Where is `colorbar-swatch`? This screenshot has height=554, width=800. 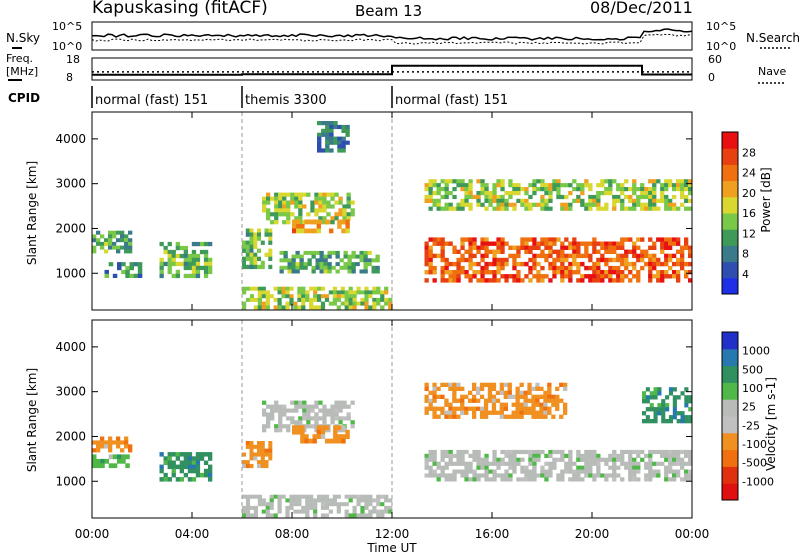
colorbar-swatch is located at coordinates (730, 374).